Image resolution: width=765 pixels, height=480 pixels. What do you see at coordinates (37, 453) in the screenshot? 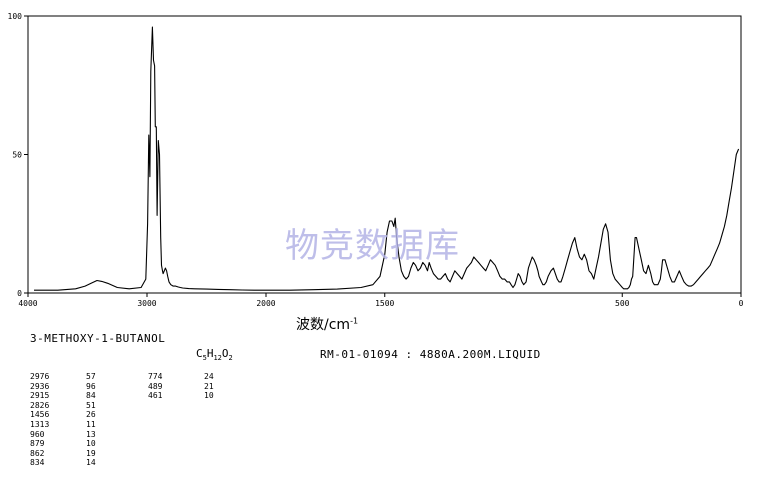
I see `peak-wavenumber: 862` at bounding box center [37, 453].